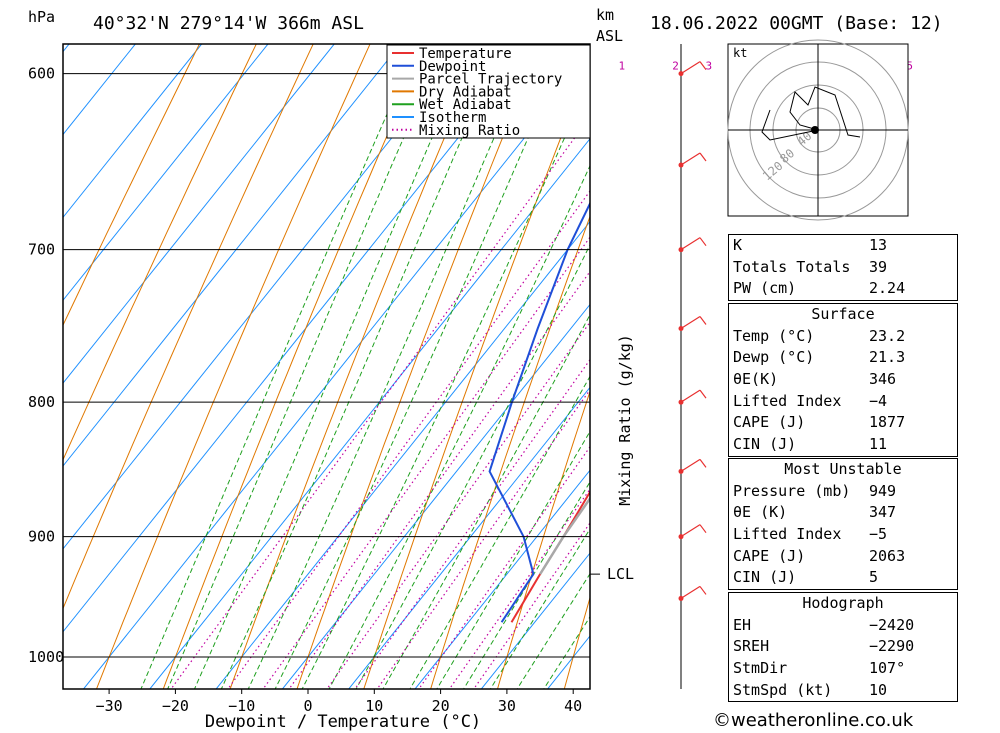  What do you see at coordinates (41, 74) in the screenshot?
I see `pressure-tick-label: 600` at bounding box center [41, 74].